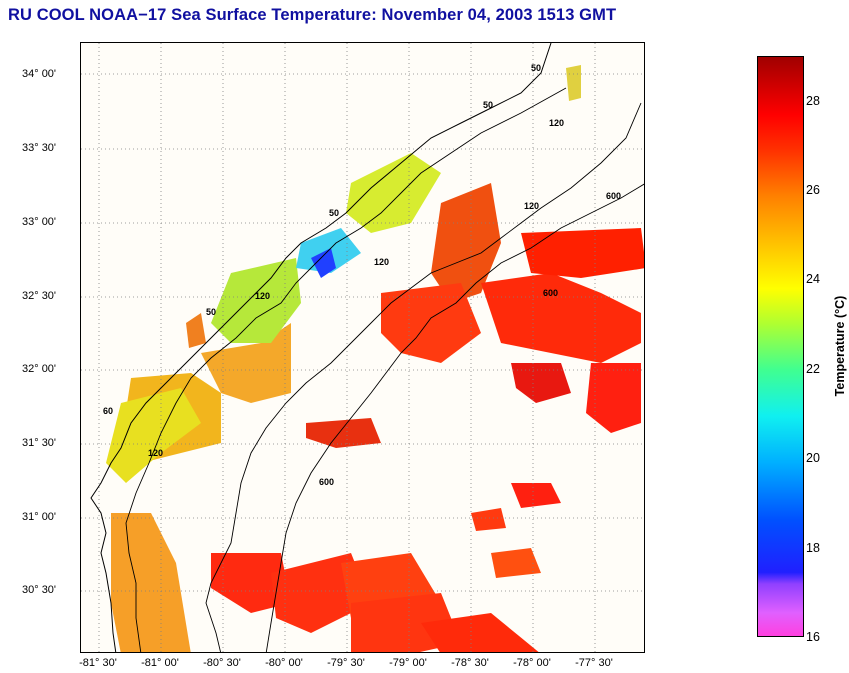  I want to click on lat-label: 33° 00', so click(39, 222).